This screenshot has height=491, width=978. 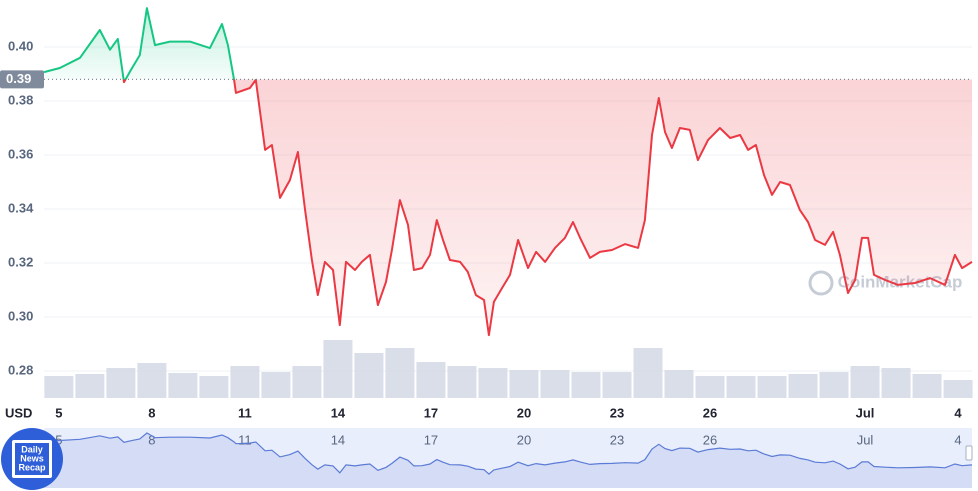 I want to click on navigator-line, so click(x=508, y=453).